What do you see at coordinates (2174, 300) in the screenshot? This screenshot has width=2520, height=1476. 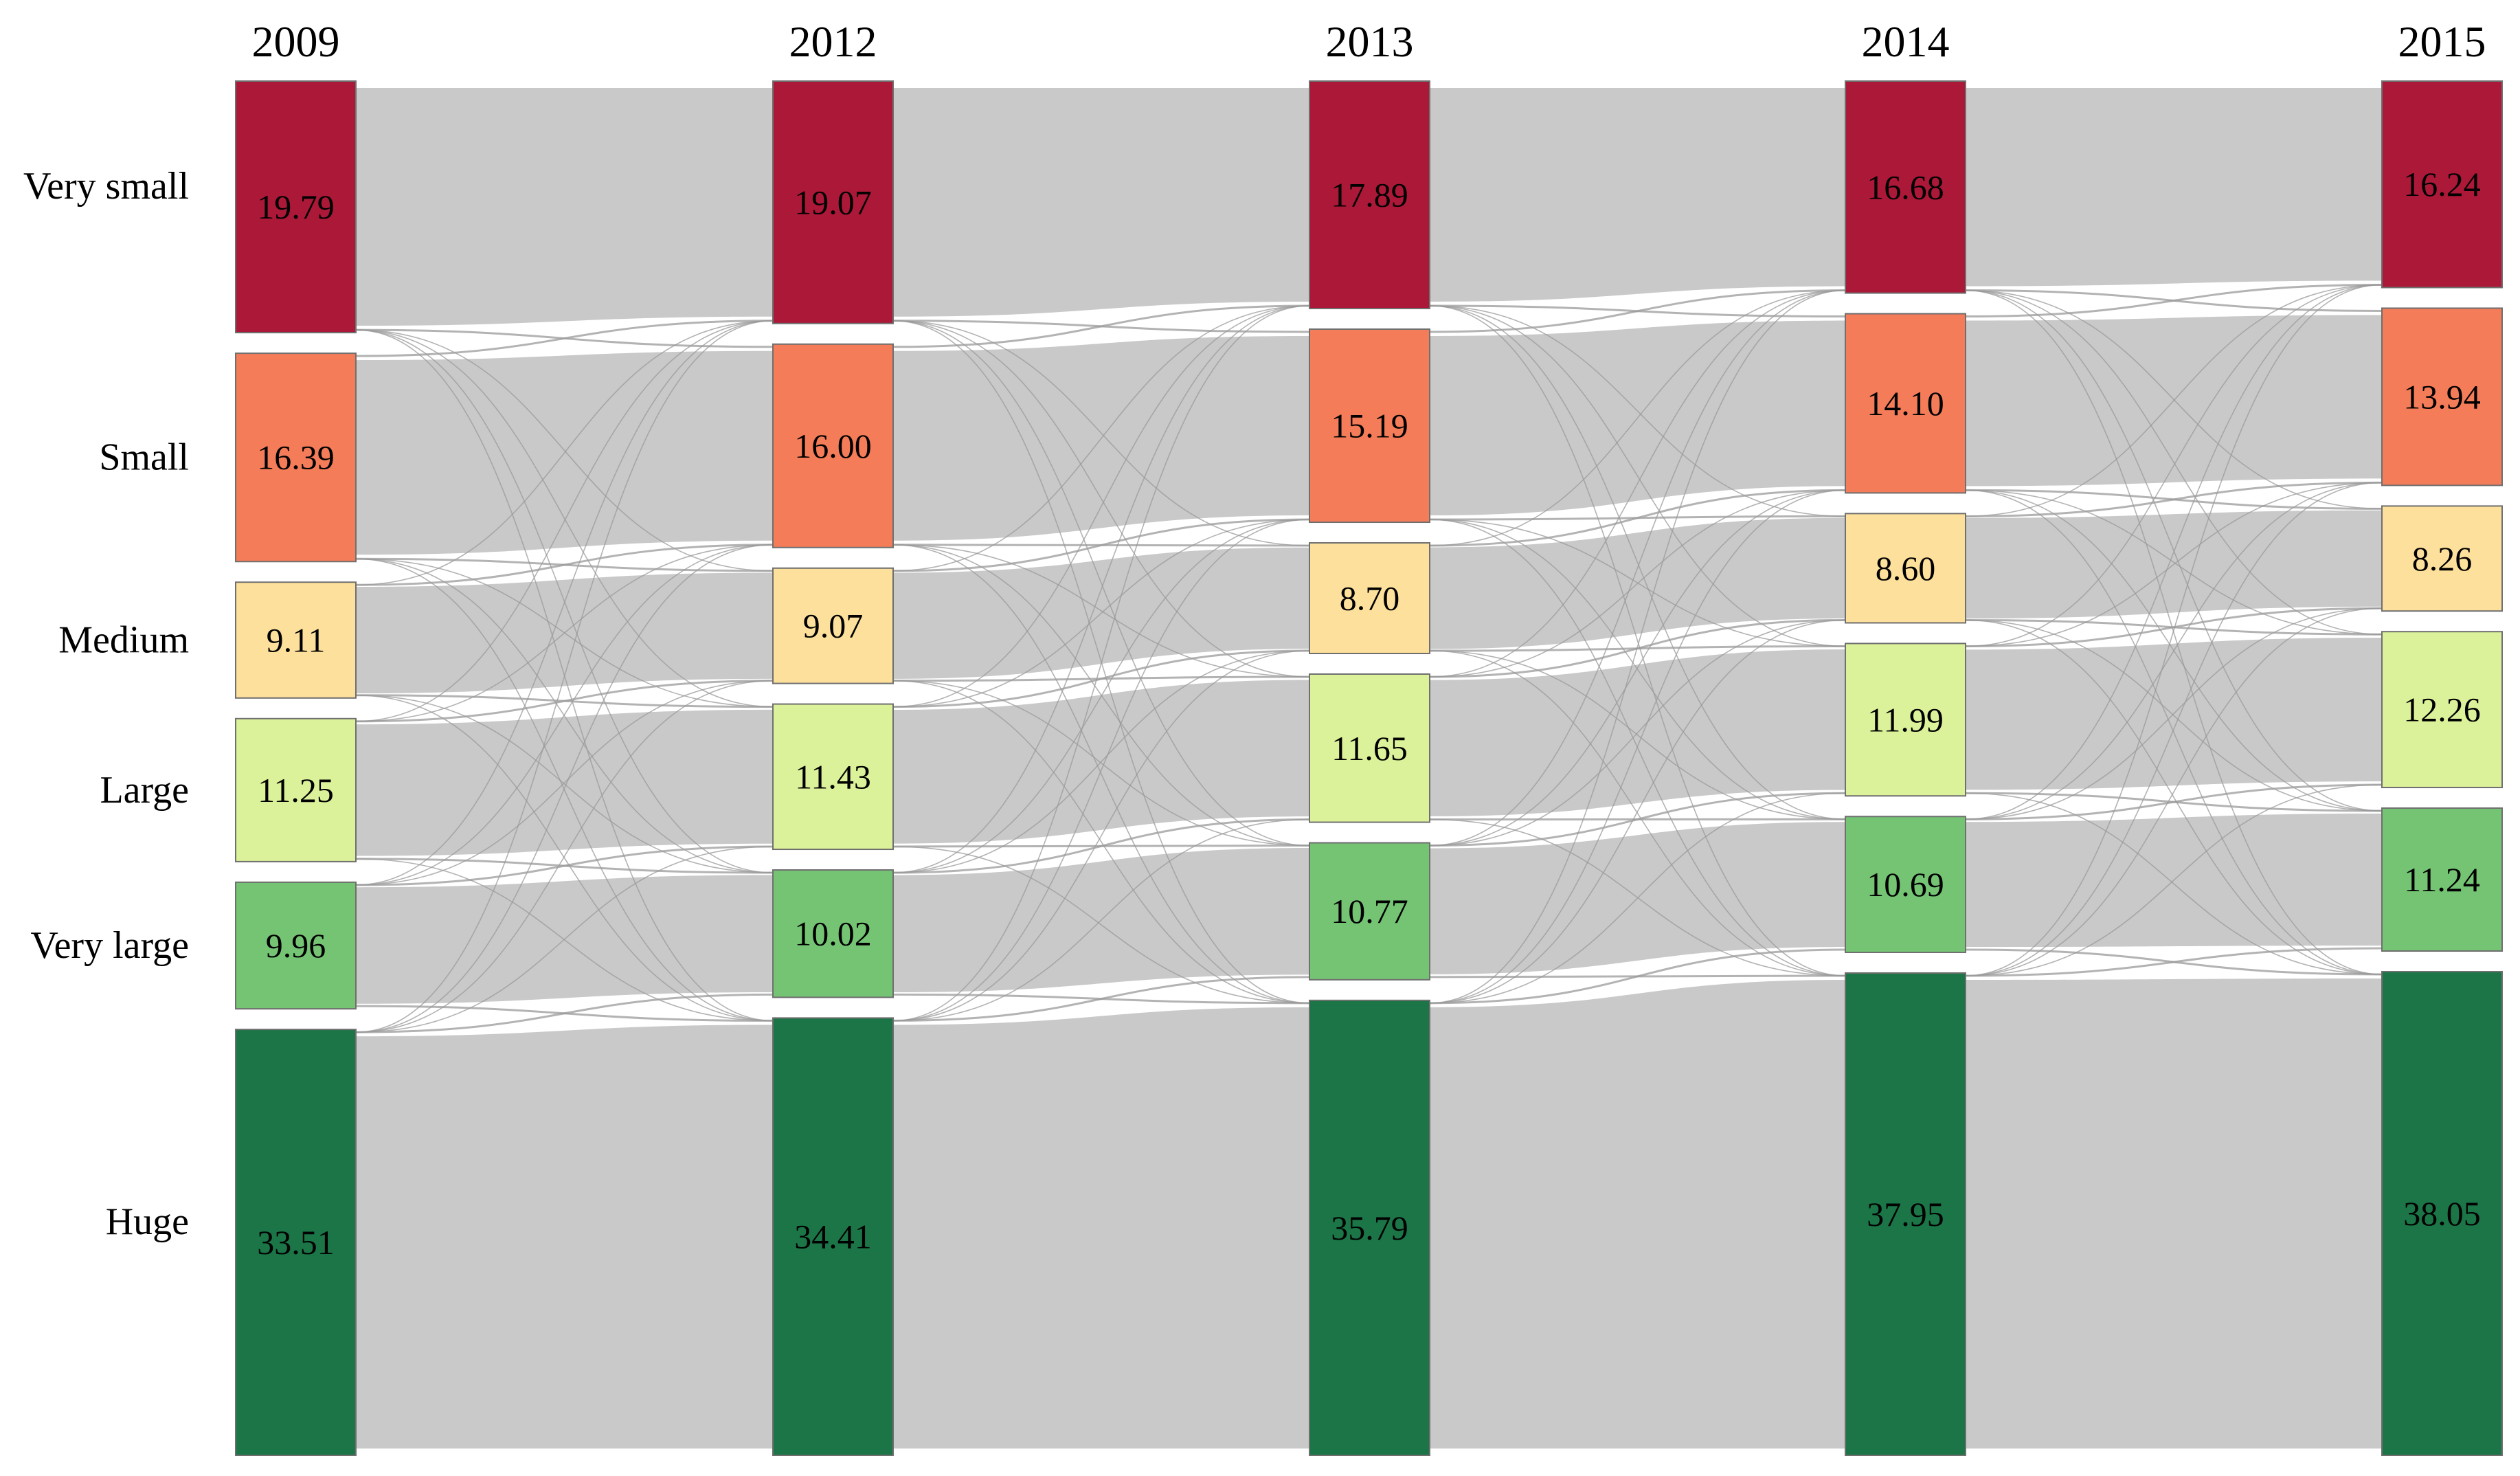 I see `transition-small-to-very-small-2014-2015` at bounding box center [2174, 300].